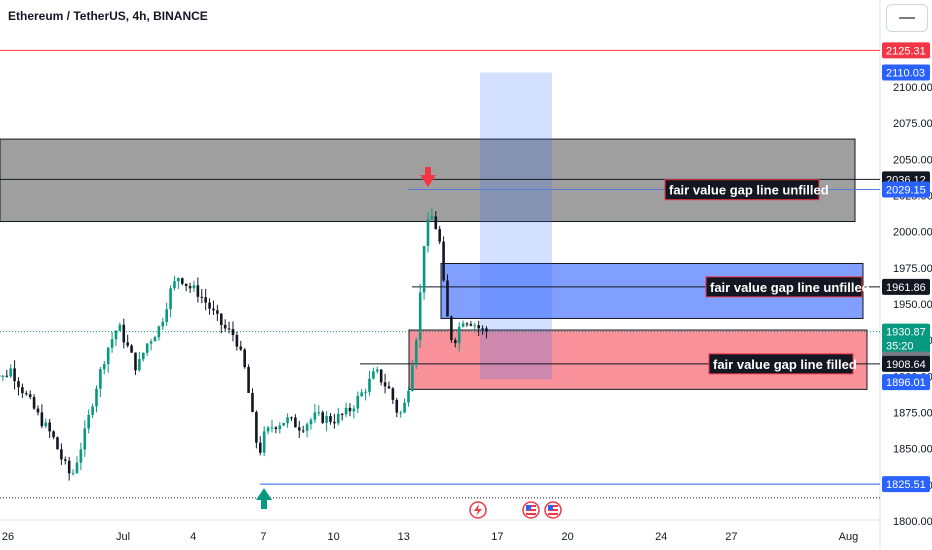 The image size is (932, 550). I want to click on price-badge-label: 35:20, so click(900, 347).